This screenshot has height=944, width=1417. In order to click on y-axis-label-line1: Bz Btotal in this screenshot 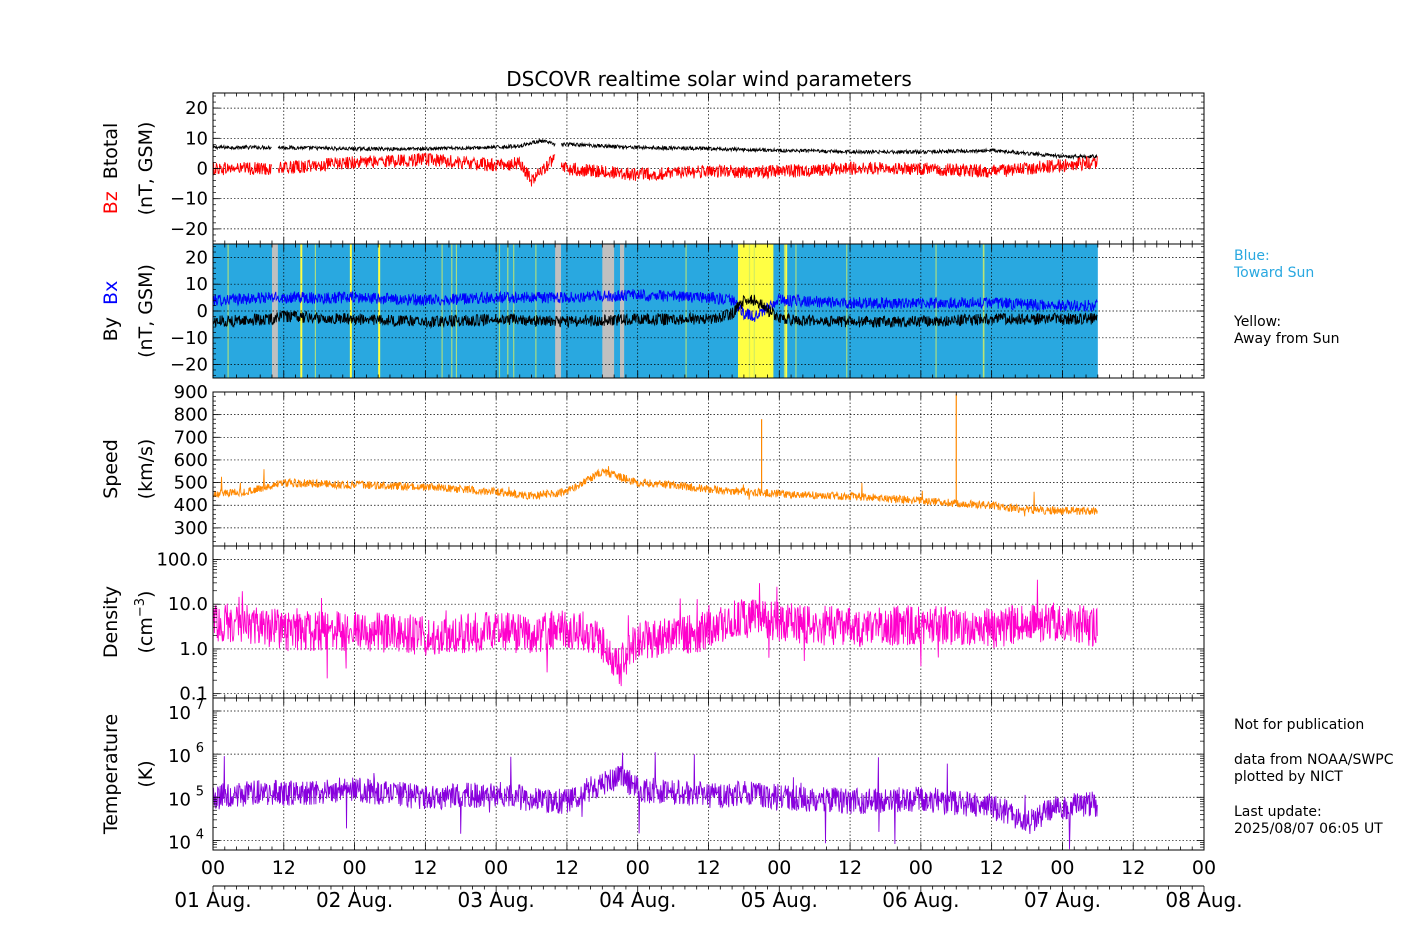, I will do `click(111, 169)`.